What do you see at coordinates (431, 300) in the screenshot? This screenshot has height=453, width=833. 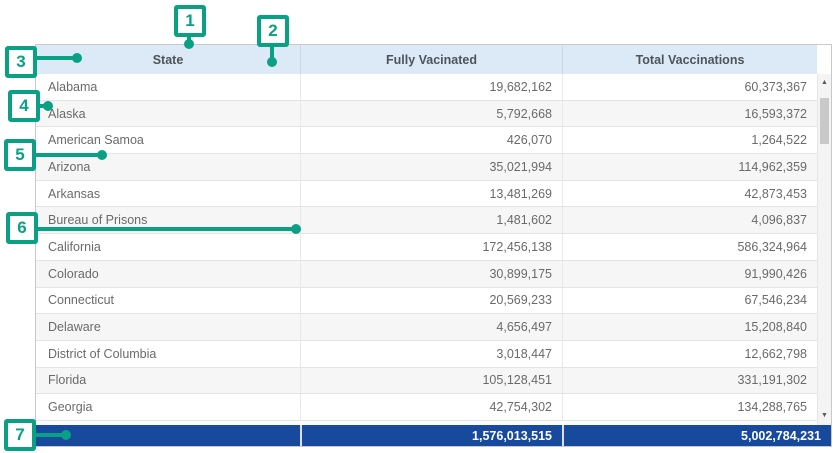 I see `row-cell-fully-vaccinated: 20,569,233` at bounding box center [431, 300].